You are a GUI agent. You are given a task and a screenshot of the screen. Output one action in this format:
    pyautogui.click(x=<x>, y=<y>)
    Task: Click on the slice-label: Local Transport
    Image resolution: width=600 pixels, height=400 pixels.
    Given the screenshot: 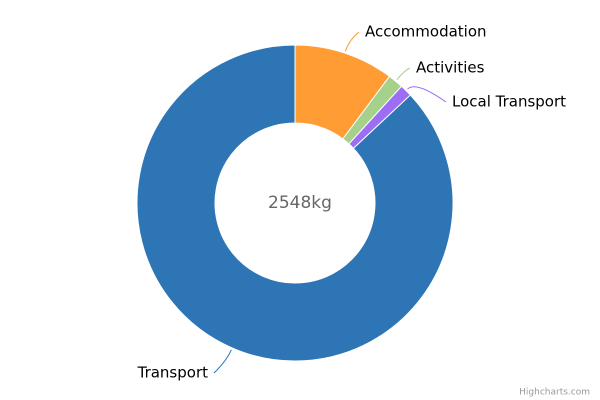 What is the action you would take?
    pyautogui.click(x=509, y=102)
    